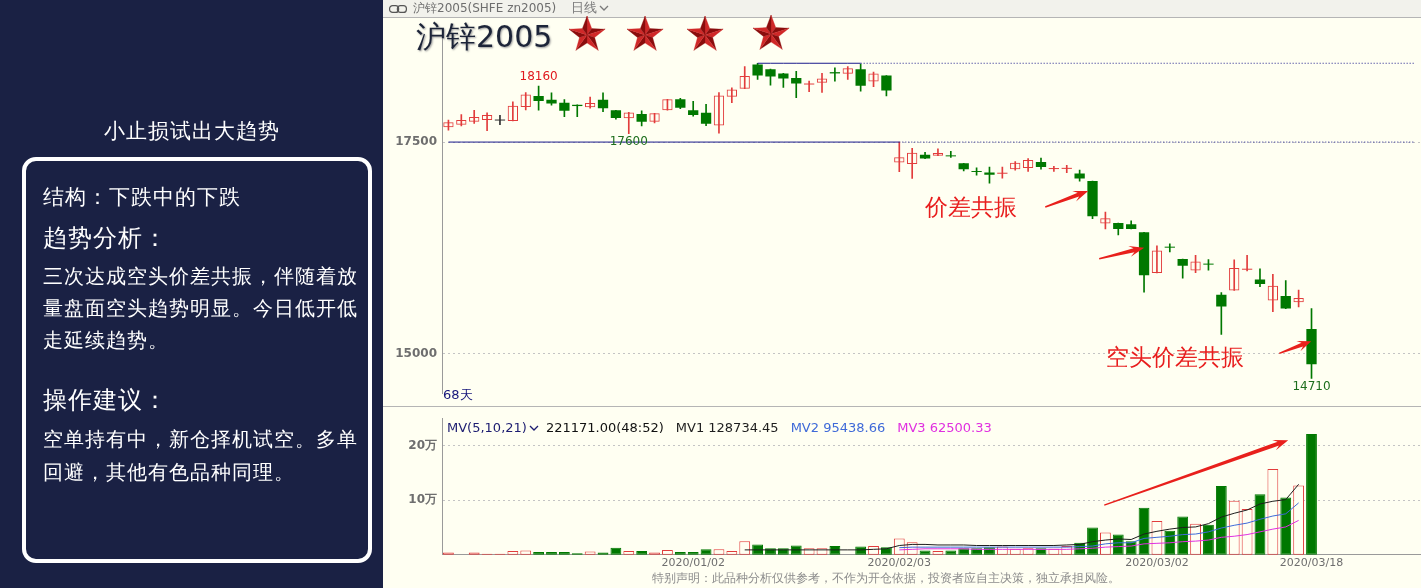  I want to click on y-tick-label: 20万, so click(422, 444).